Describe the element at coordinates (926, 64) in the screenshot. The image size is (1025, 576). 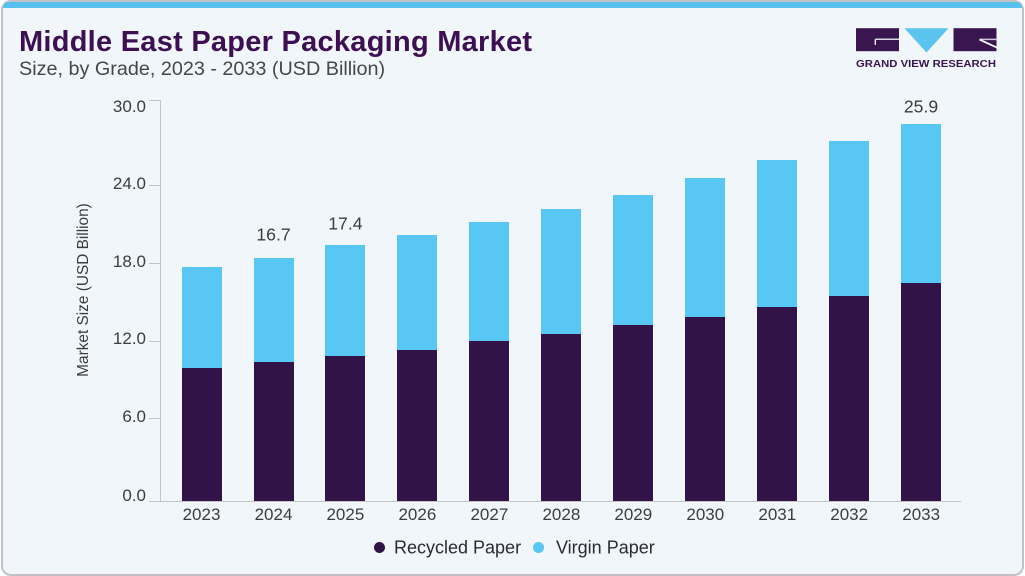
I see `svg-text: GRAND VIEW RESEARCH` at that location.